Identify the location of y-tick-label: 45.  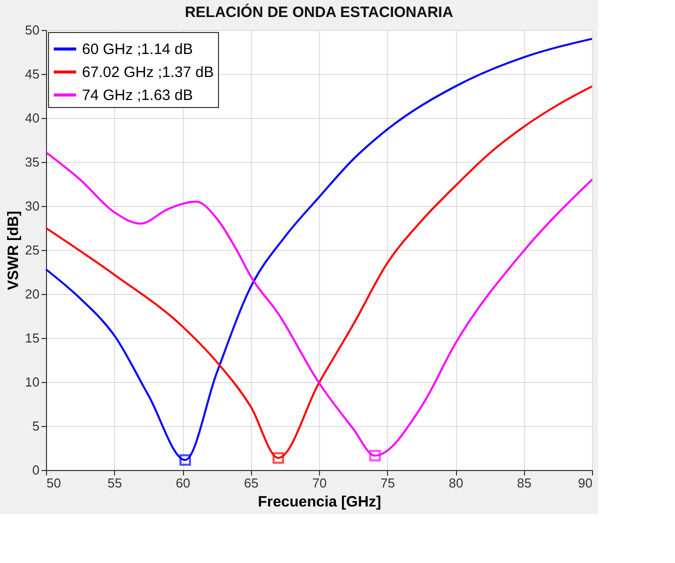
(32, 74).